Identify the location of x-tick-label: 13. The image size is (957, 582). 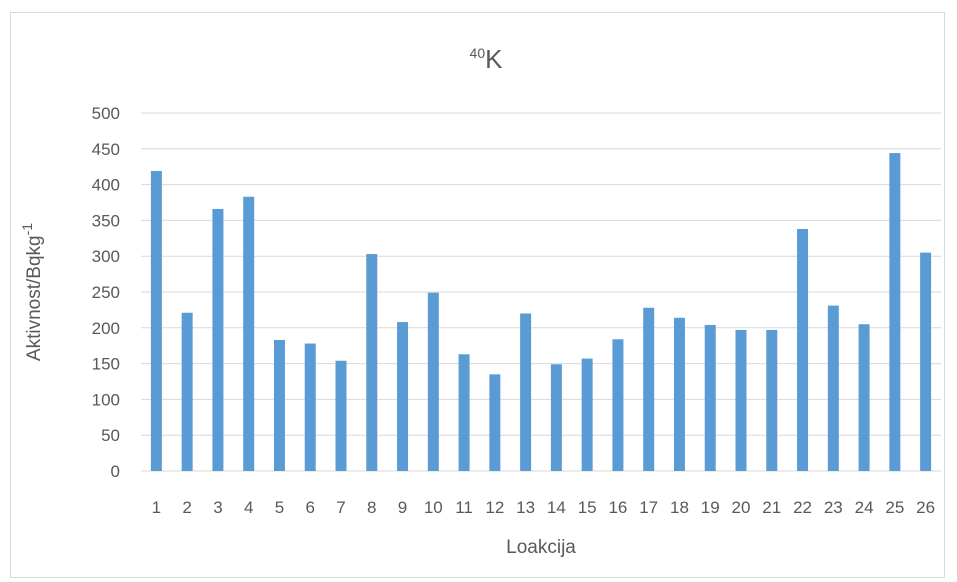
(525, 507).